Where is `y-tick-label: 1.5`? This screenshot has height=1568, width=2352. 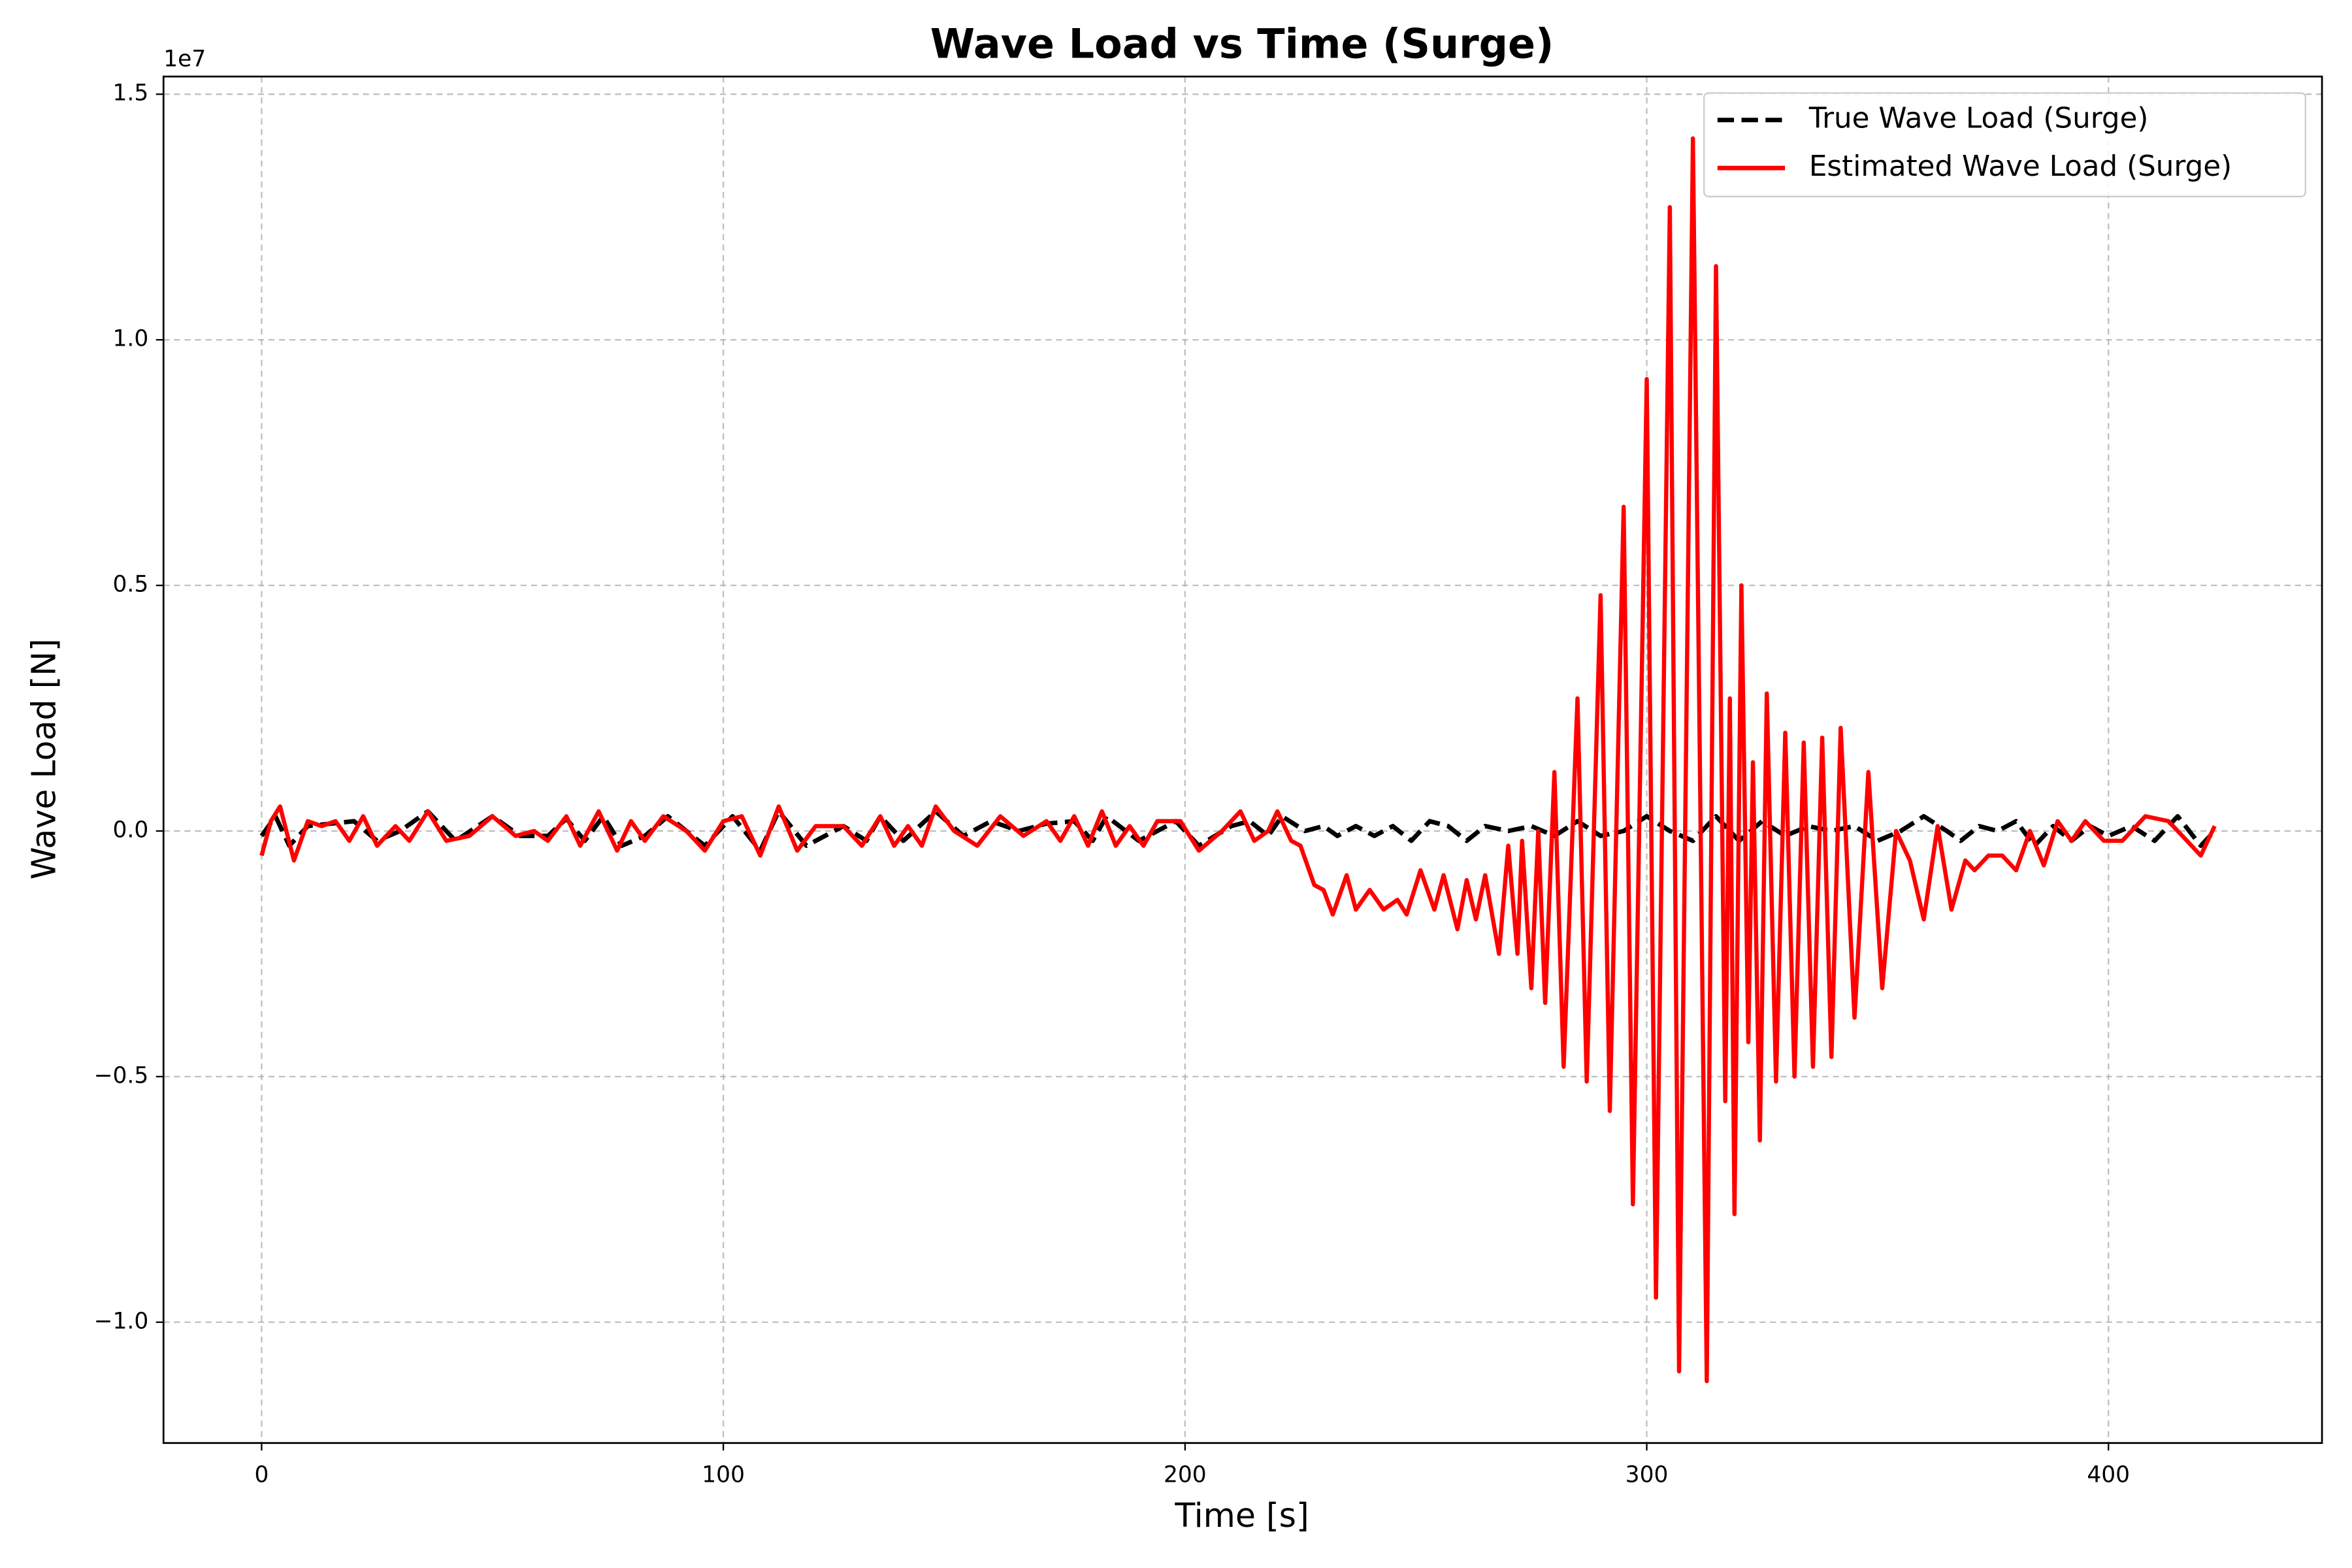
y-tick-label: 1.5 is located at coordinates (131, 93).